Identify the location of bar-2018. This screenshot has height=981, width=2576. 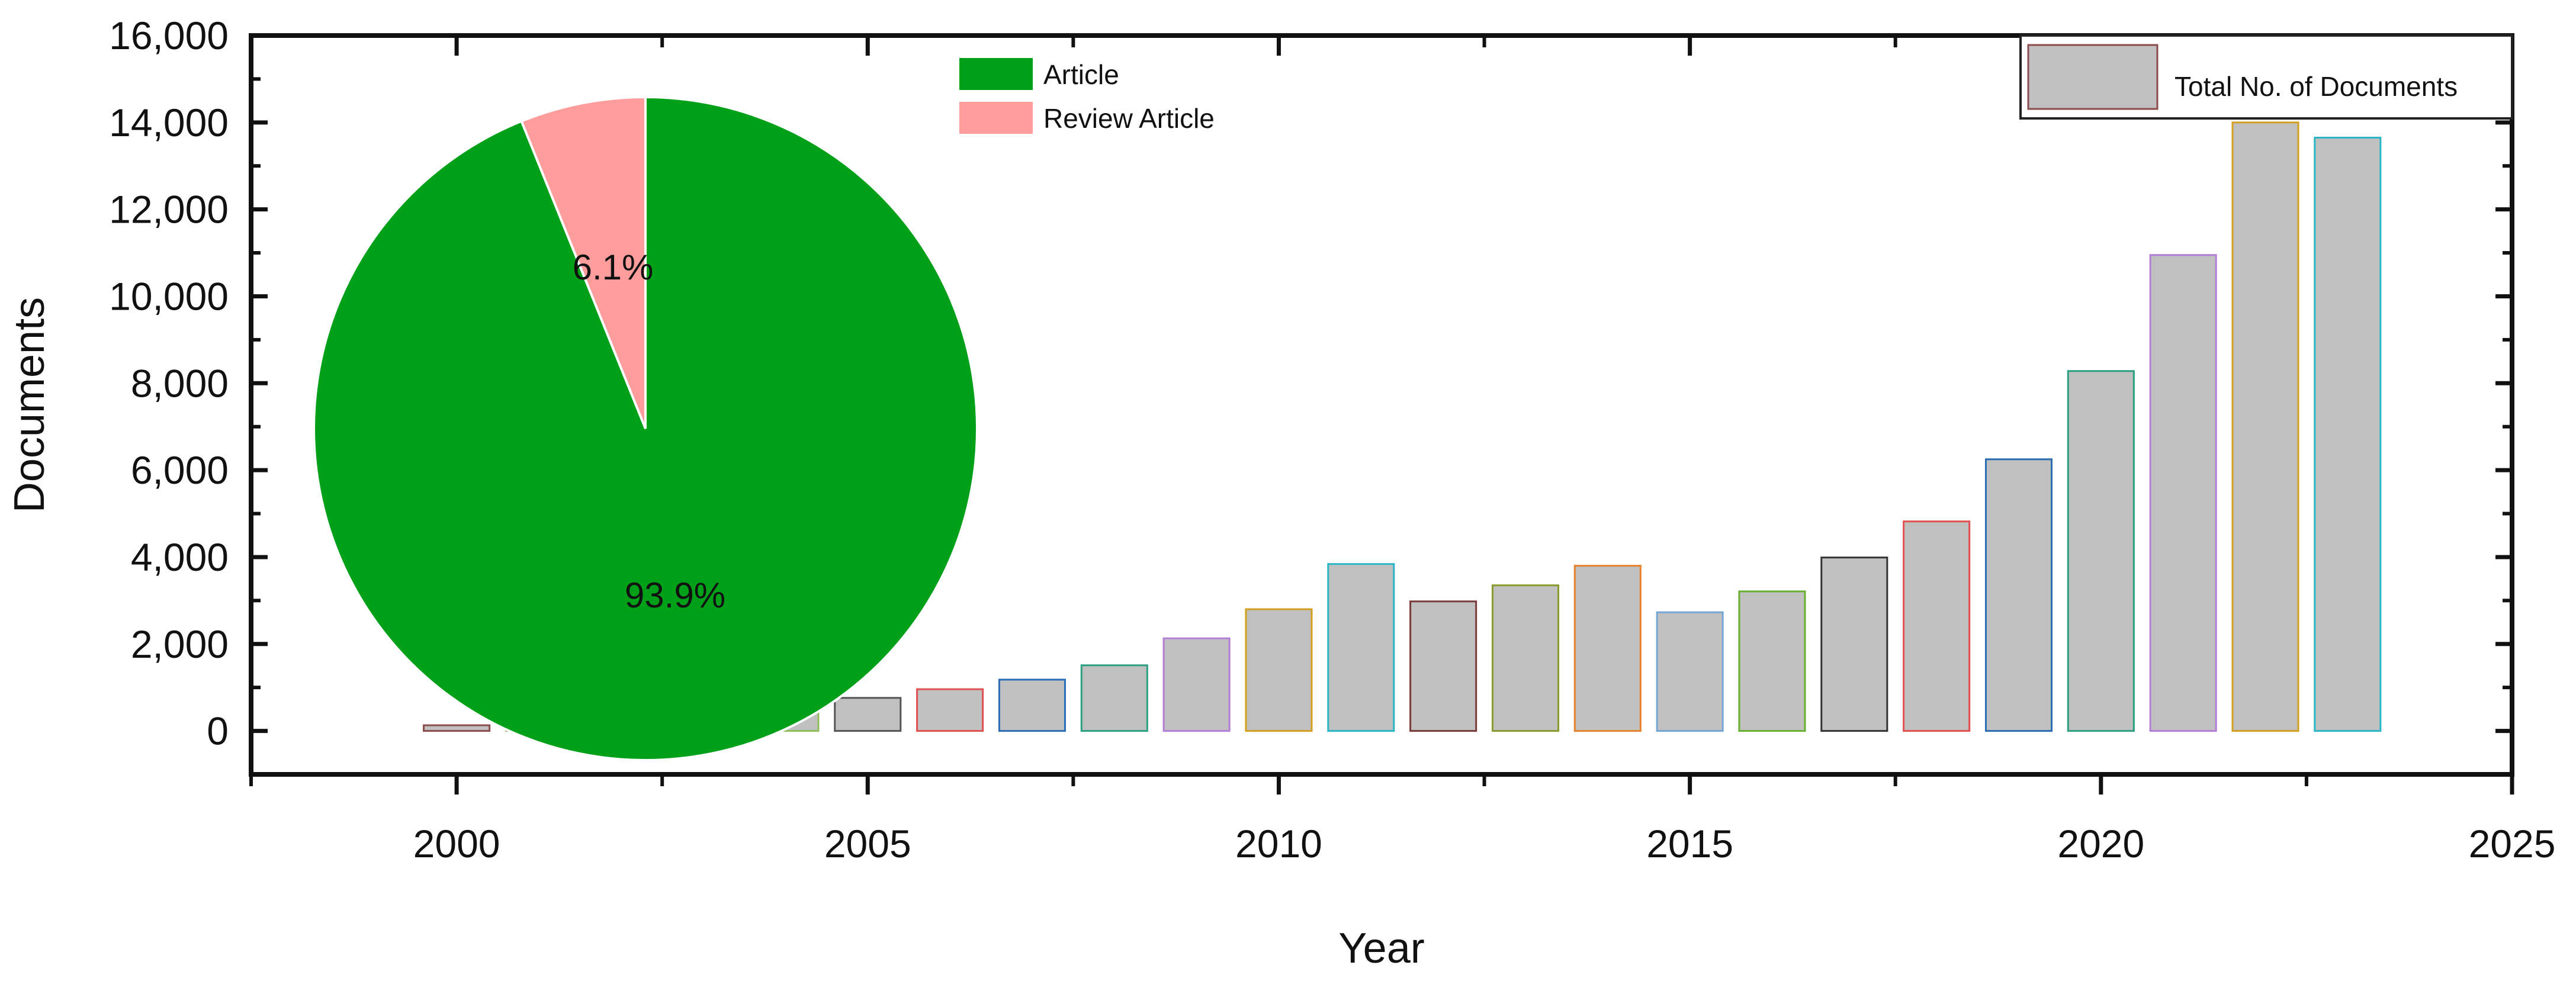
(1937, 626).